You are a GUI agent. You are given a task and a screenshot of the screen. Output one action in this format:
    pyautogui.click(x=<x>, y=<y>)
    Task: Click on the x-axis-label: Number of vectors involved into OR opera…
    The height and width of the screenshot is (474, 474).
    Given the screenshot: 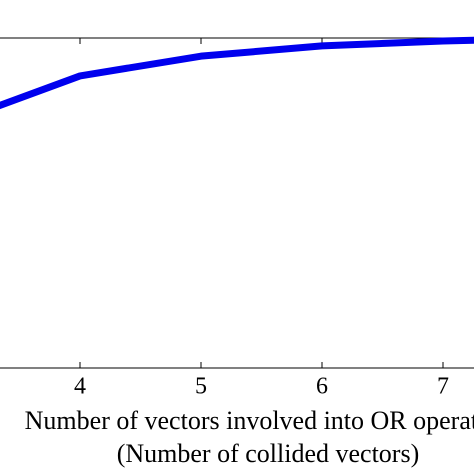 What is the action you would take?
    pyautogui.click(x=249, y=420)
    